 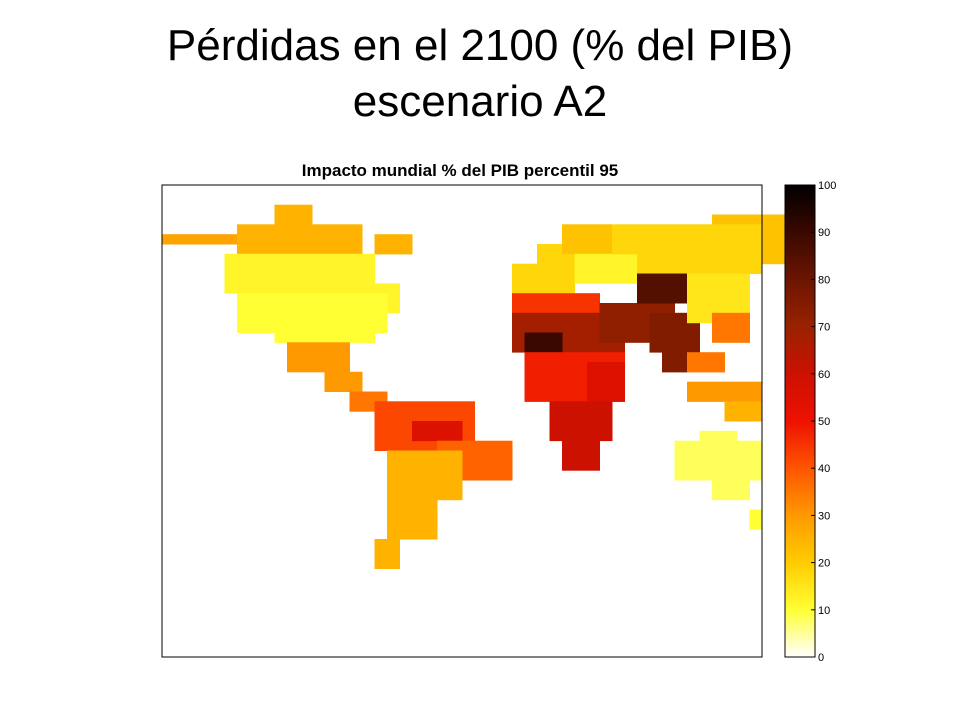 What do you see at coordinates (756, 519) in the screenshot?
I see `heatmap-cell-new-zealand` at bounding box center [756, 519].